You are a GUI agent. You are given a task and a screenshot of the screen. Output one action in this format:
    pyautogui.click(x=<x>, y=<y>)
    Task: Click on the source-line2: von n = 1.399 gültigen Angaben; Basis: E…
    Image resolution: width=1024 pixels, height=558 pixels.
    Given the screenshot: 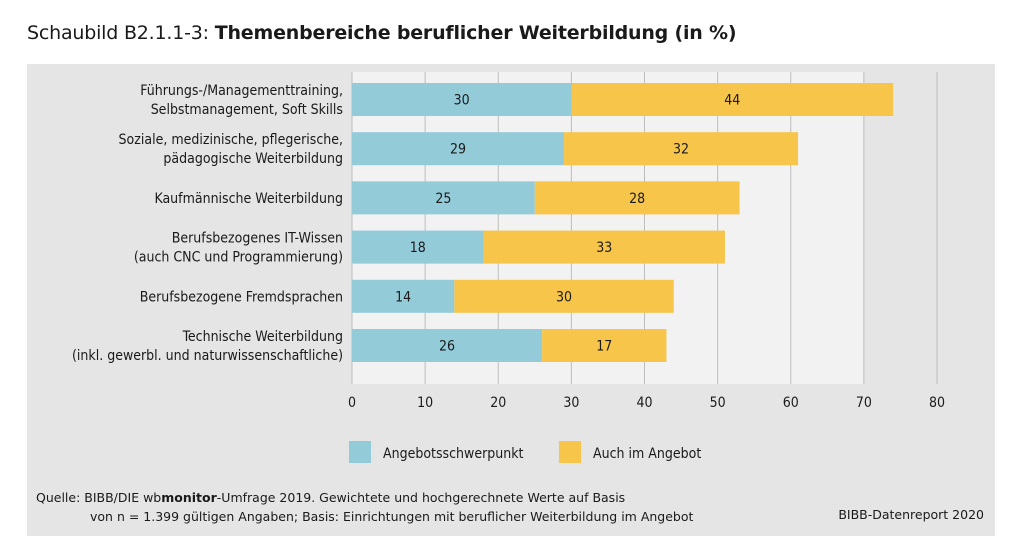 What is the action you would take?
    pyautogui.click(x=392, y=516)
    